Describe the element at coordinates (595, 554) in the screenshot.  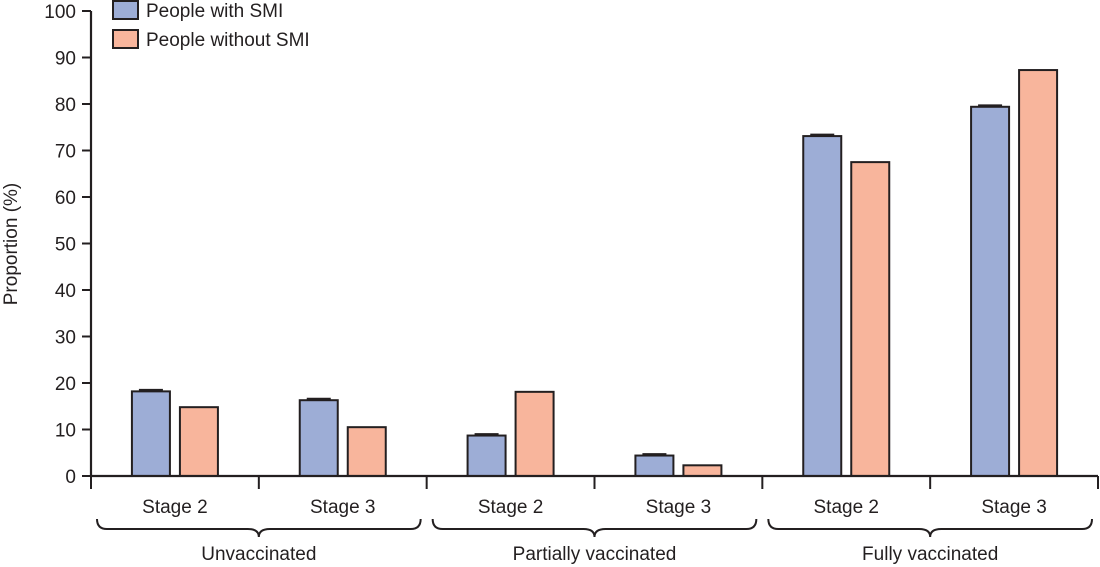
I see `group-label: Partially vaccinated` at that location.